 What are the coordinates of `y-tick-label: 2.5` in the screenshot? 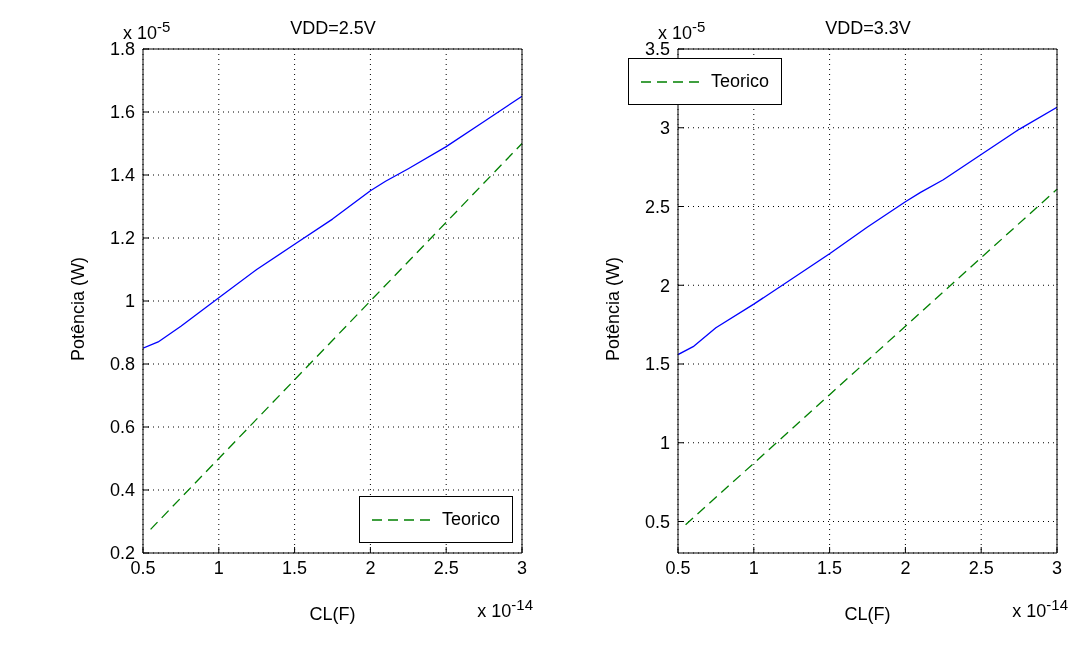 It's located at (657, 206).